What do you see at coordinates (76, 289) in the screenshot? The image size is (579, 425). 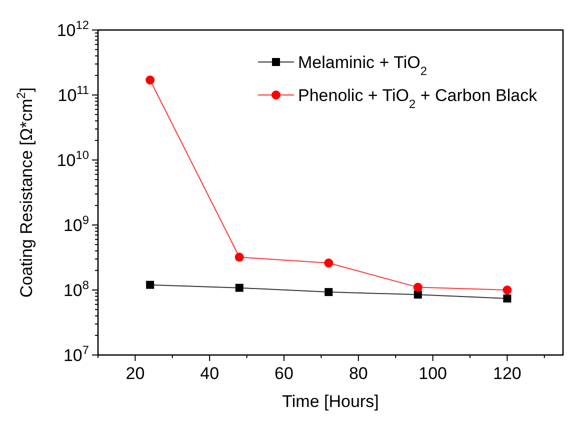 I see `y-tick-label: 10$^{8}$` at bounding box center [76, 289].